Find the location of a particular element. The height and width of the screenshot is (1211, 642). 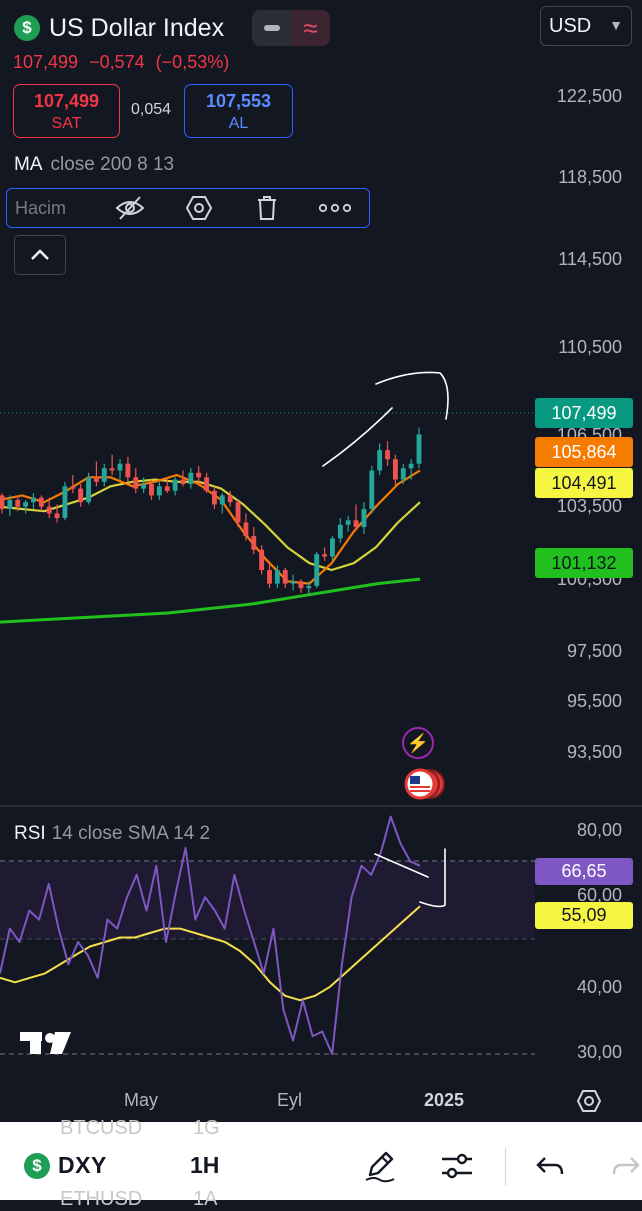

spread-value: 0,054 is located at coordinates (151, 109).